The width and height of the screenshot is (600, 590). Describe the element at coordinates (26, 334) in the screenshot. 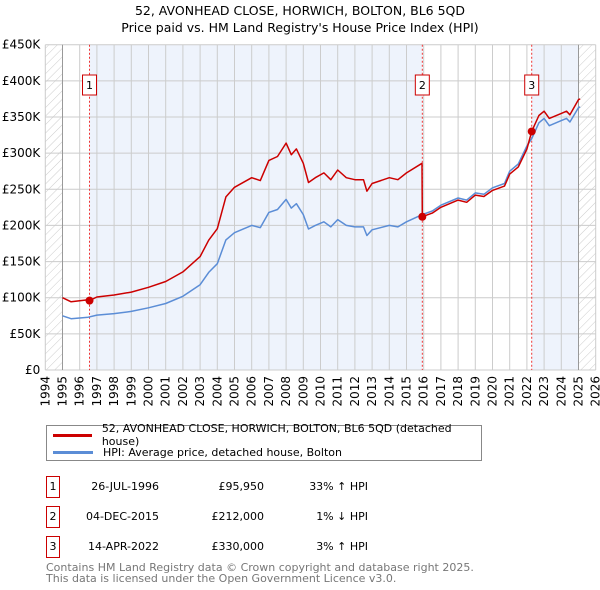

I see `y-tick-label: £50K` at that location.